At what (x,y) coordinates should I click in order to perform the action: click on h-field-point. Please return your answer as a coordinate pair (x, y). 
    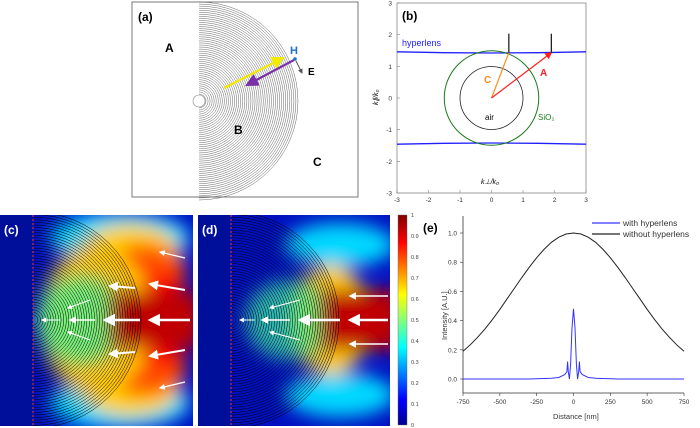
    Looking at the image, I should click on (295, 59).